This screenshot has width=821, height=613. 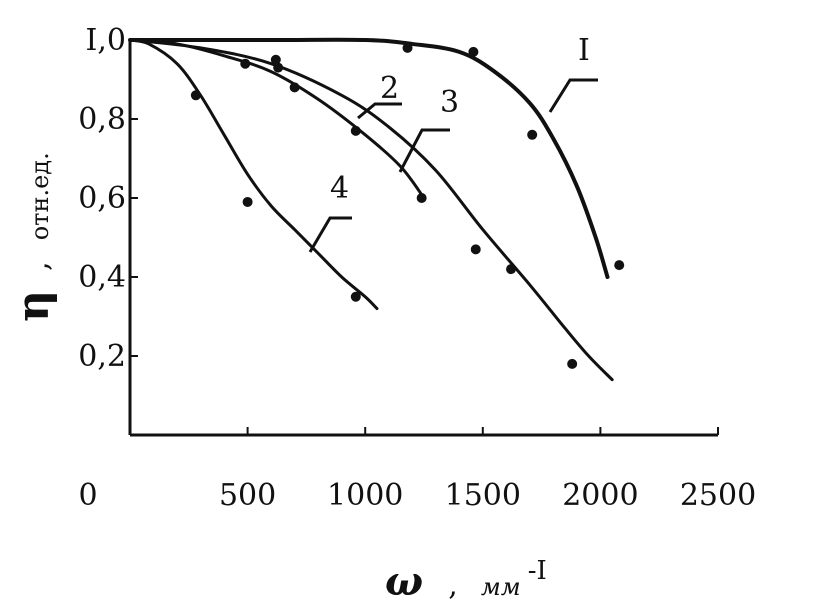 What do you see at coordinates (87, 495) in the screenshot?
I see `x-tick-label: 0` at bounding box center [87, 495].